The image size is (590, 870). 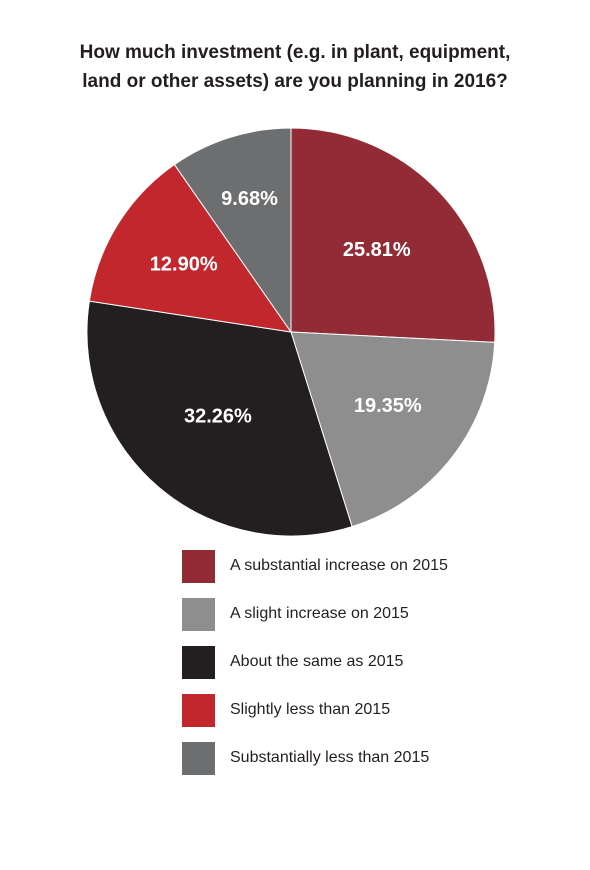 What do you see at coordinates (184, 264) in the screenshot?
I see `pie-slice-label-4: 12.90%` at bounding box center [184, 264].